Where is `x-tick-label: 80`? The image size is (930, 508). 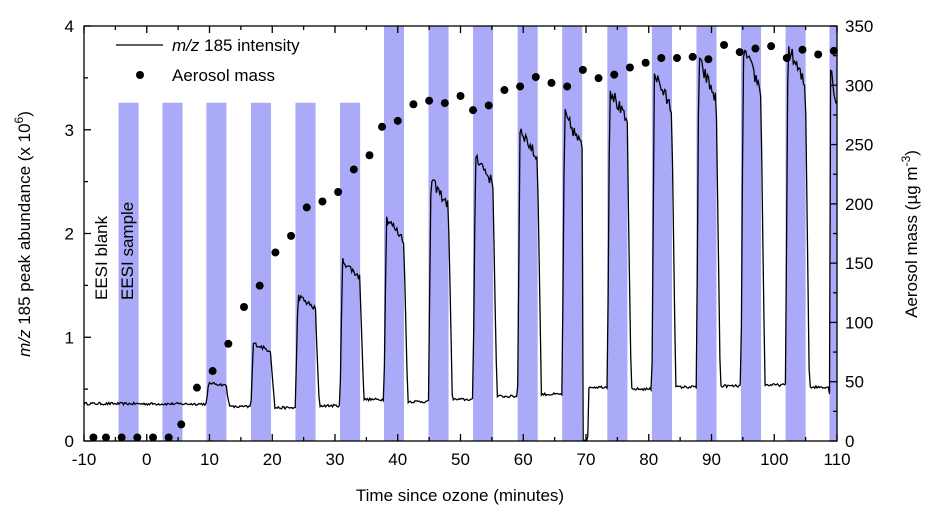
x-tick-label: 80 is located at coordinates (648, 459).